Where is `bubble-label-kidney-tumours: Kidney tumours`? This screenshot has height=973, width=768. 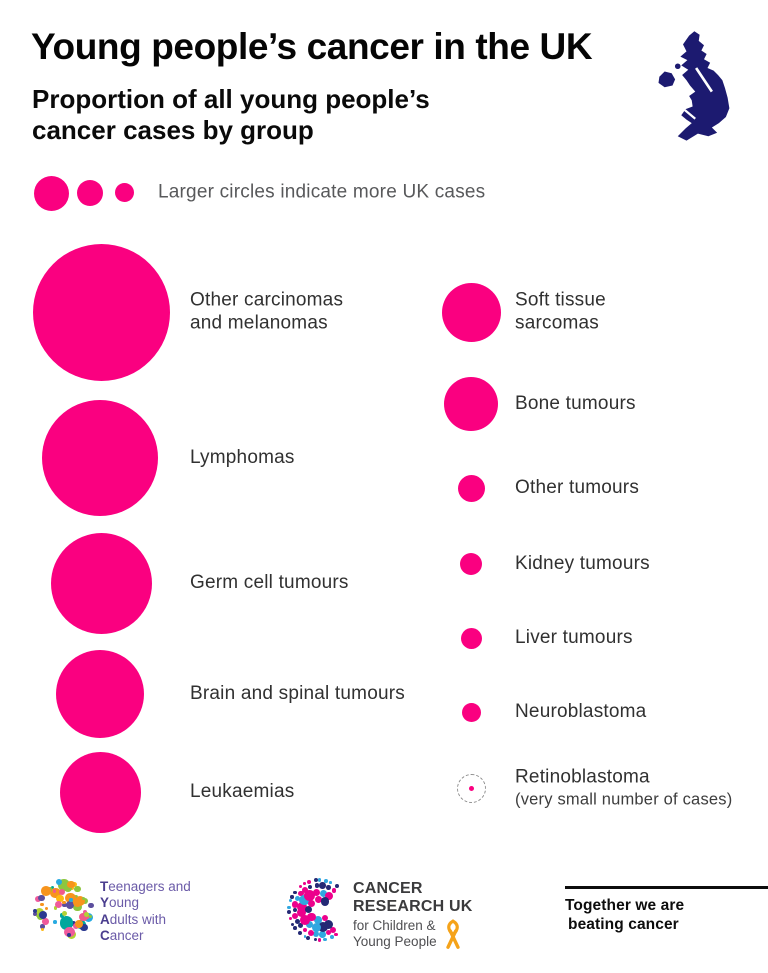
bubble-label-kidney-tumours: Kidney tumours is located at coordinates (582, 564).